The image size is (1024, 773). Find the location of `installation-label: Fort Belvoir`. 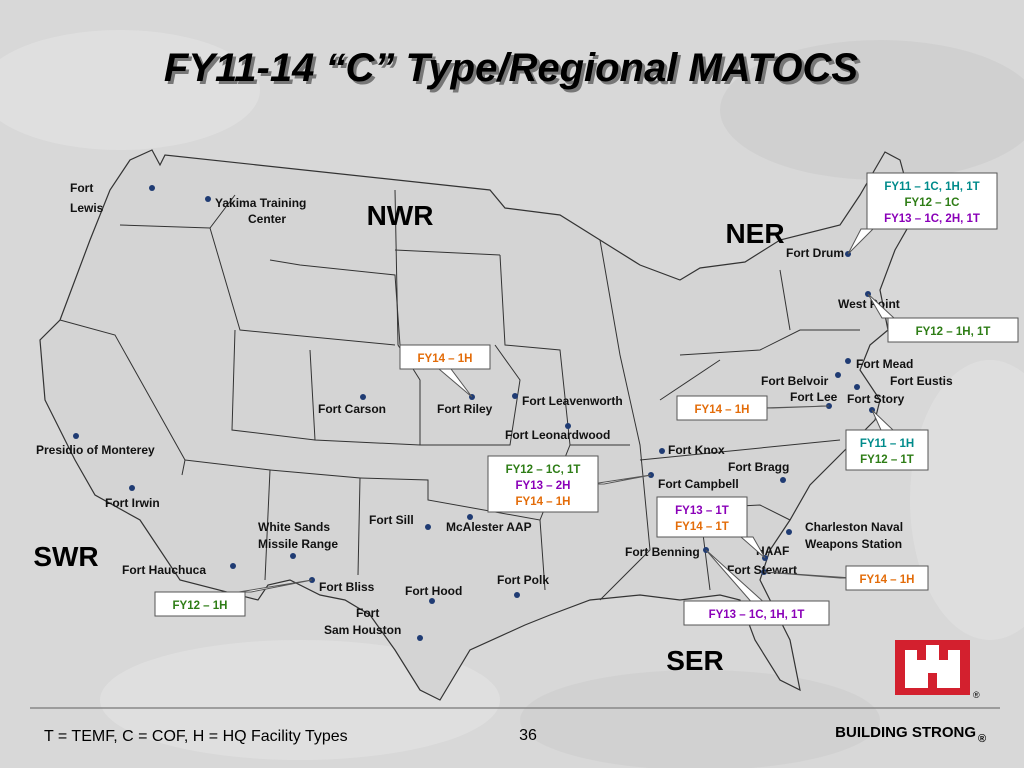

installation-label: Fort Belvoir is located at coordinates (795, 381).